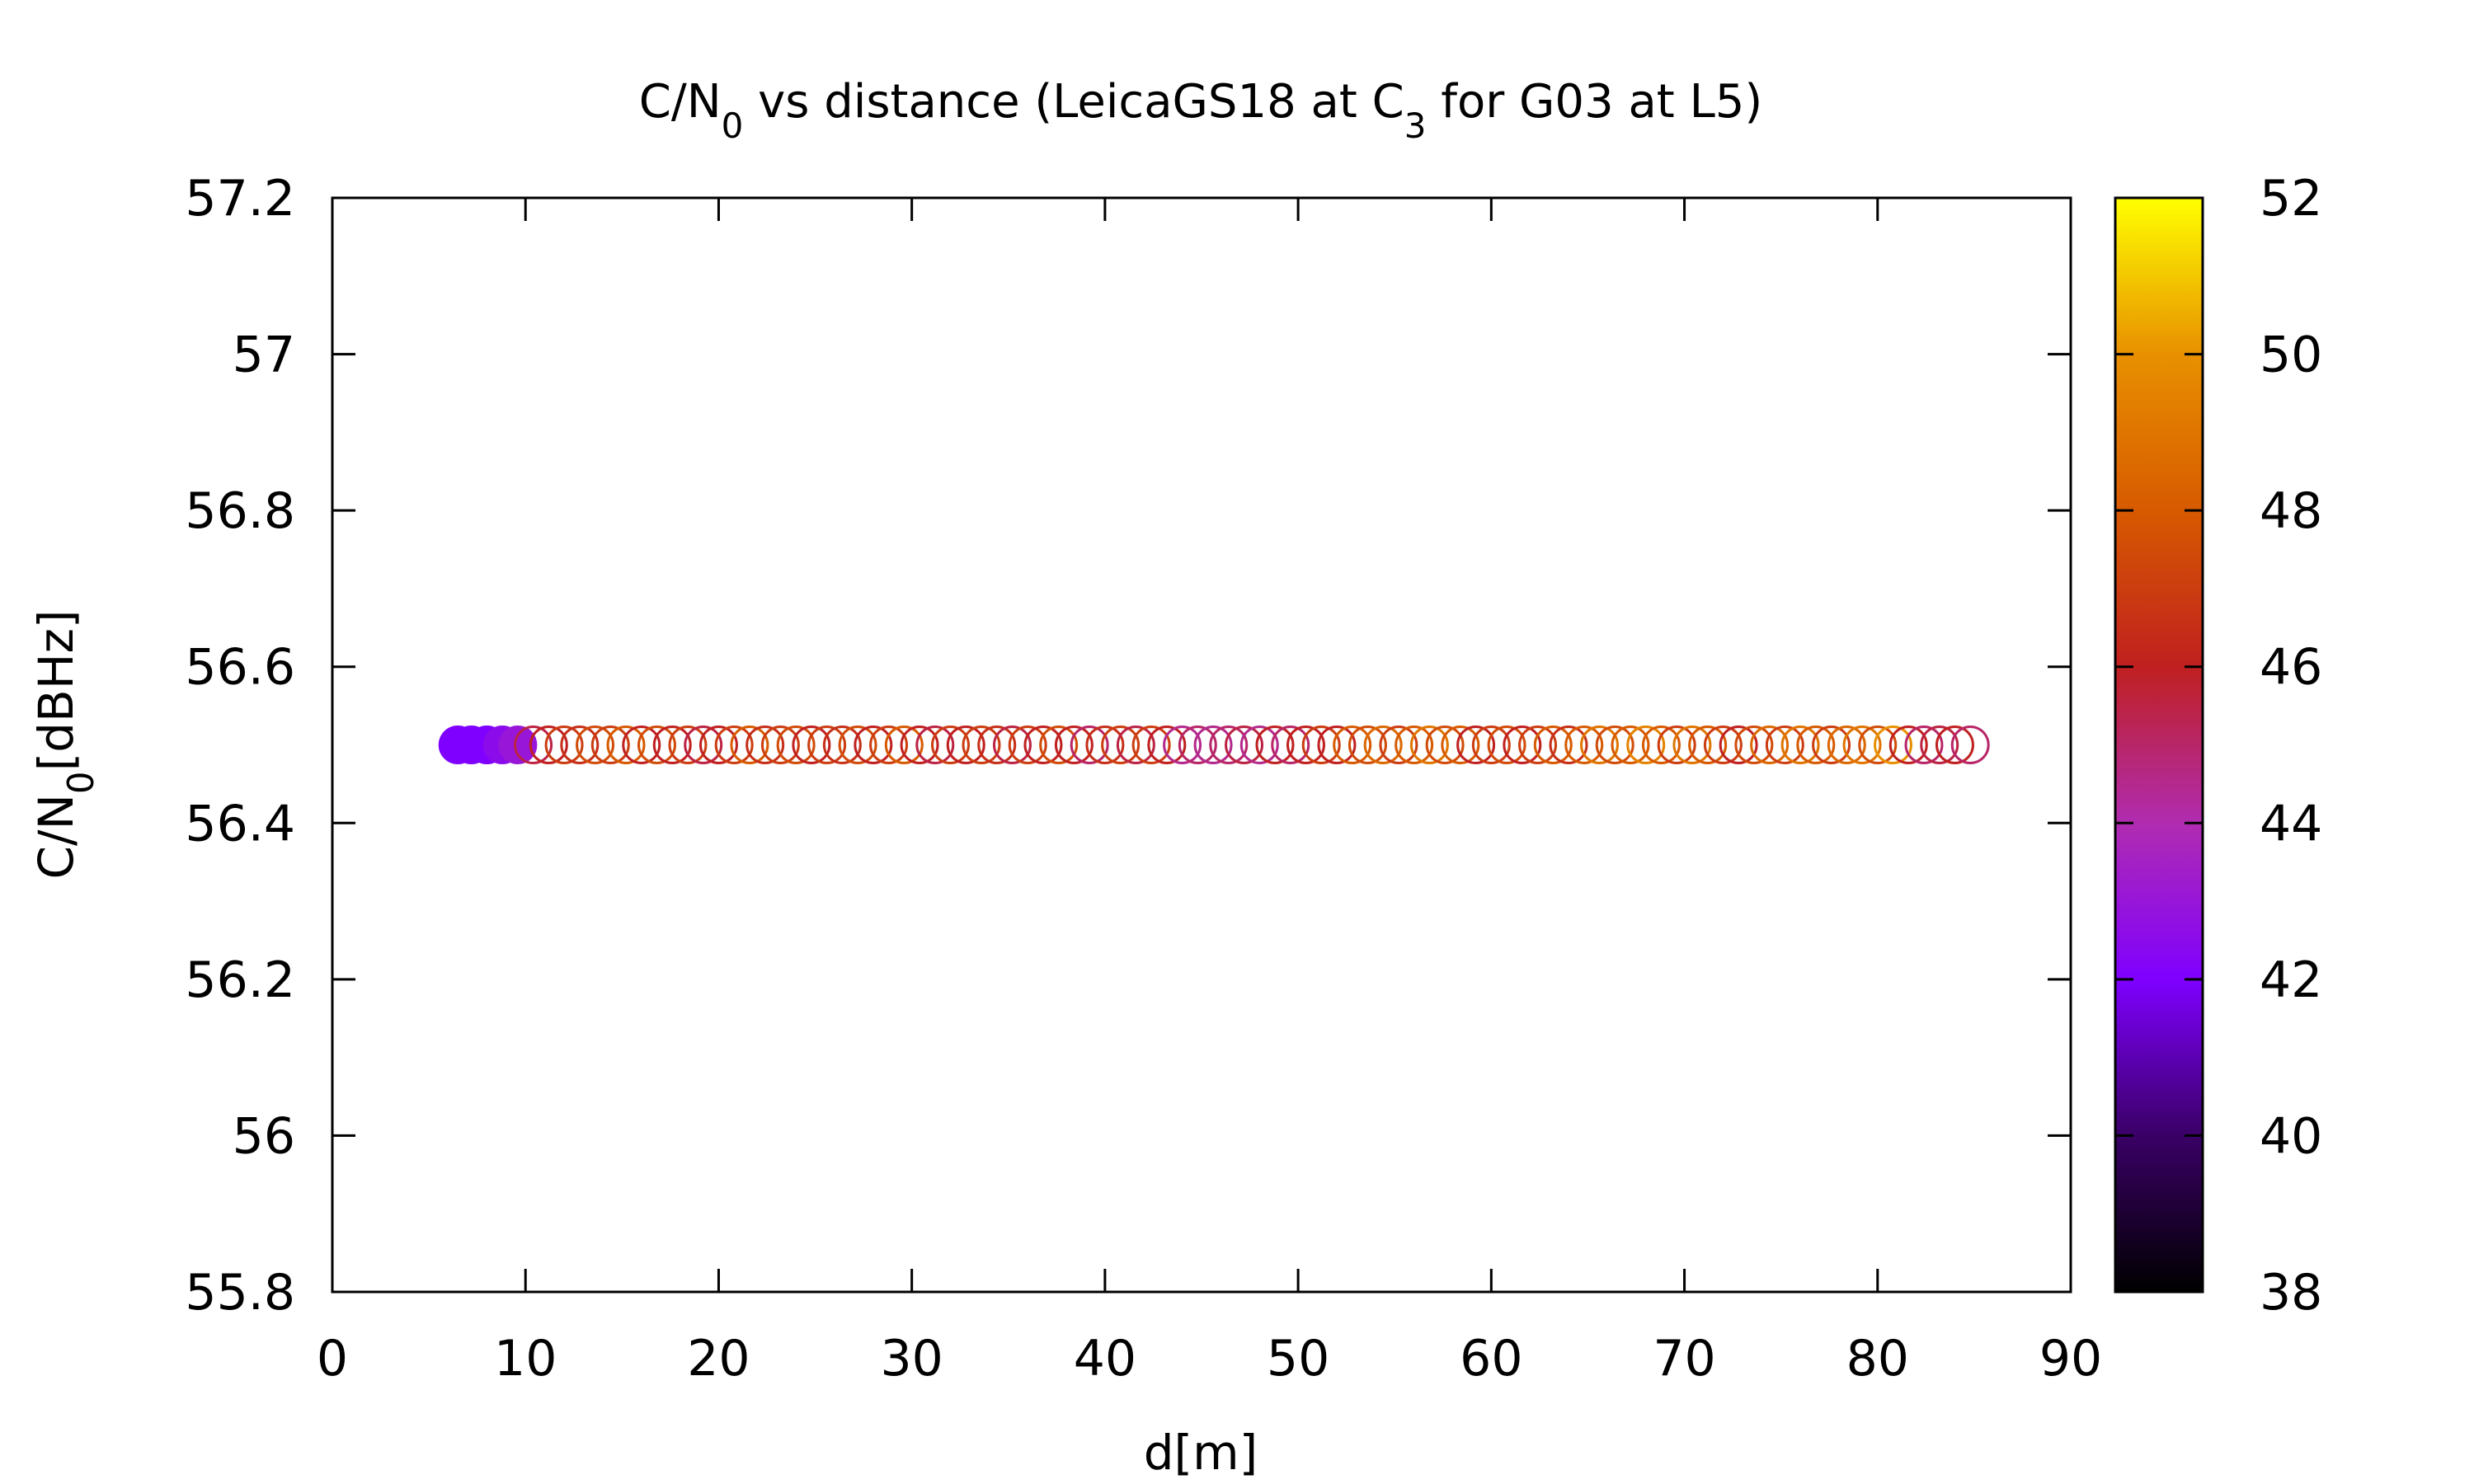 This screenshot has height=1484, width=2474. I want to click on colorbar-axis: 38 40 42 44 46 48 50 52, so click(2218, 746).